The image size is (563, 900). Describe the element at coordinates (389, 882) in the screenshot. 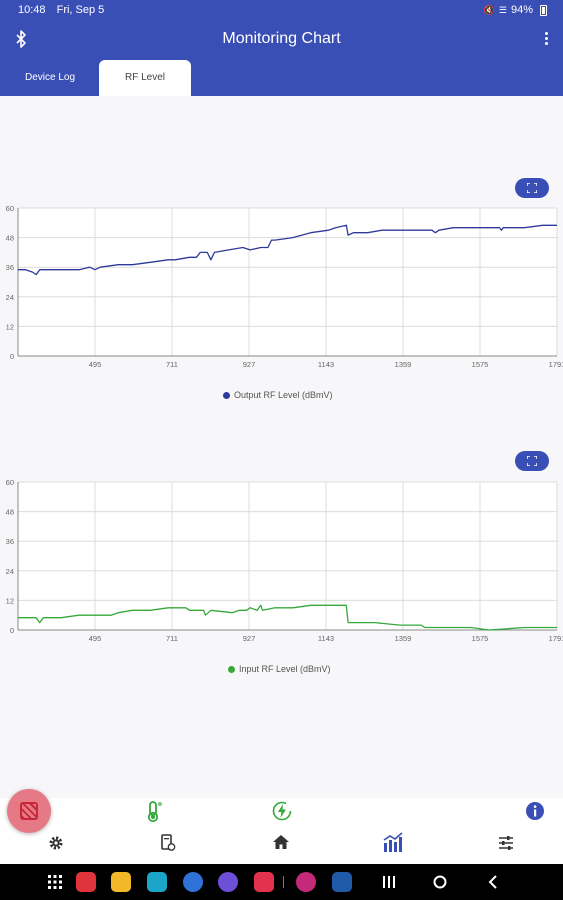

I see `recent-apps-icon` at that location.